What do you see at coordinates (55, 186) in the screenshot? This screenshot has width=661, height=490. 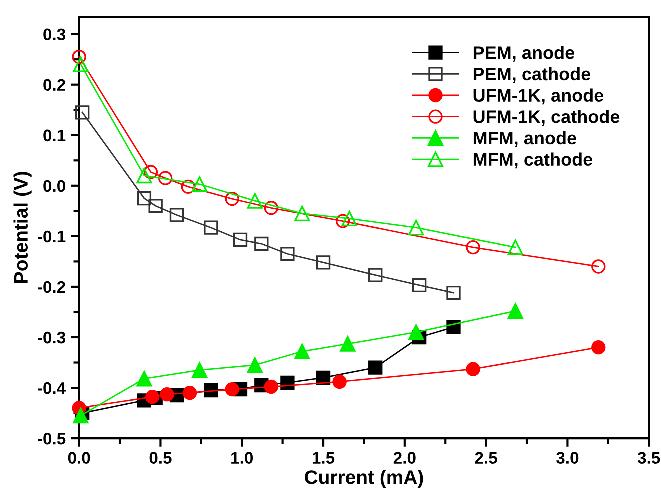 I see `y-tick-label: 0.0` at bounding box center [55, 186].